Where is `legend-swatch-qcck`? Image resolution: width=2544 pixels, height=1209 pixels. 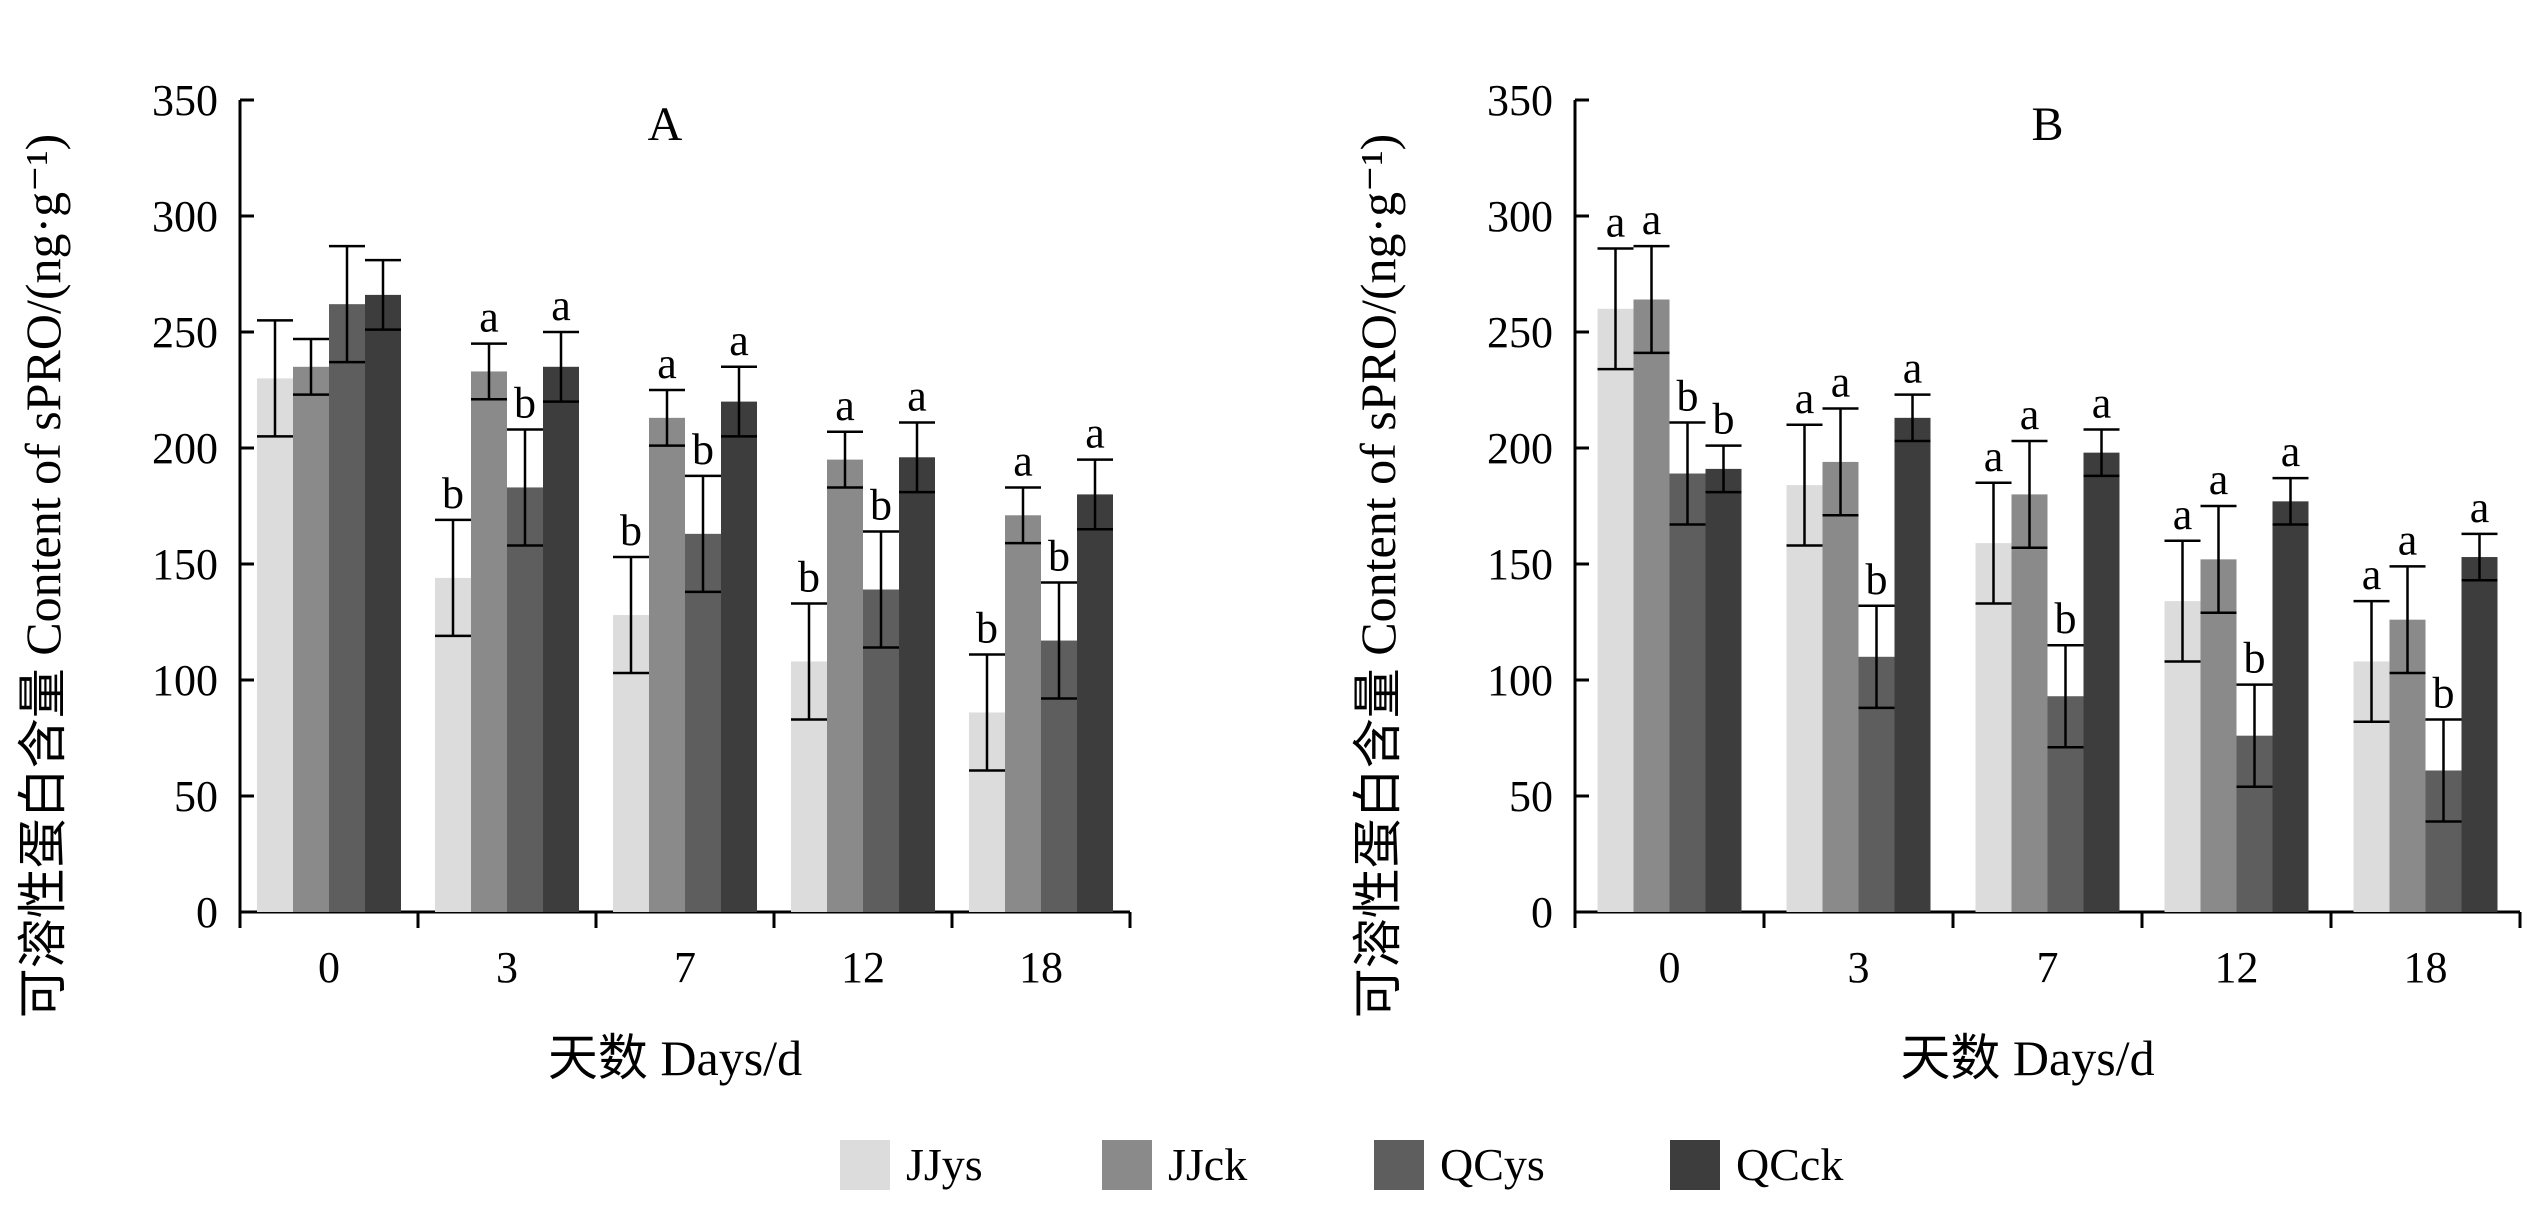
legend-swatch-qcck is located at coordinates (1695, 1165).